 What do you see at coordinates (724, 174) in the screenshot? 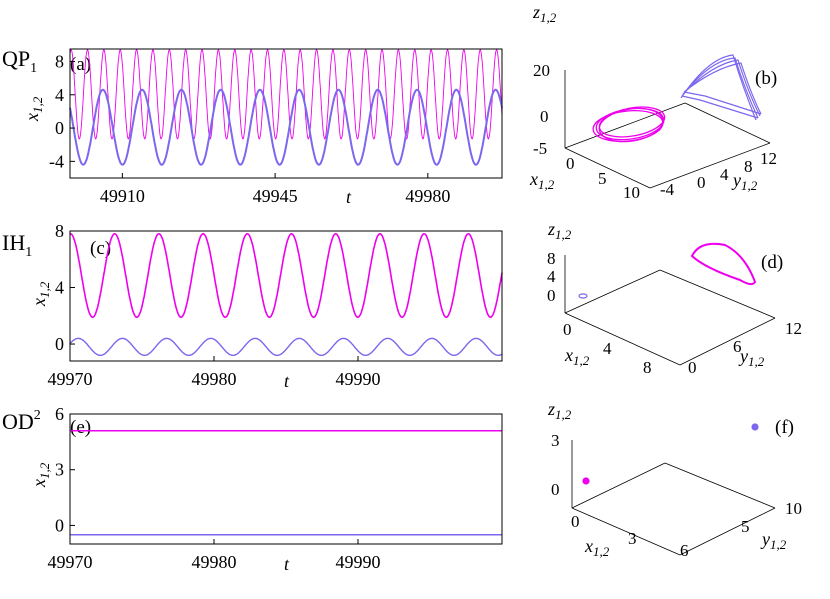
I see `ytick-b-4: 4` at bounding box center [724, 174].